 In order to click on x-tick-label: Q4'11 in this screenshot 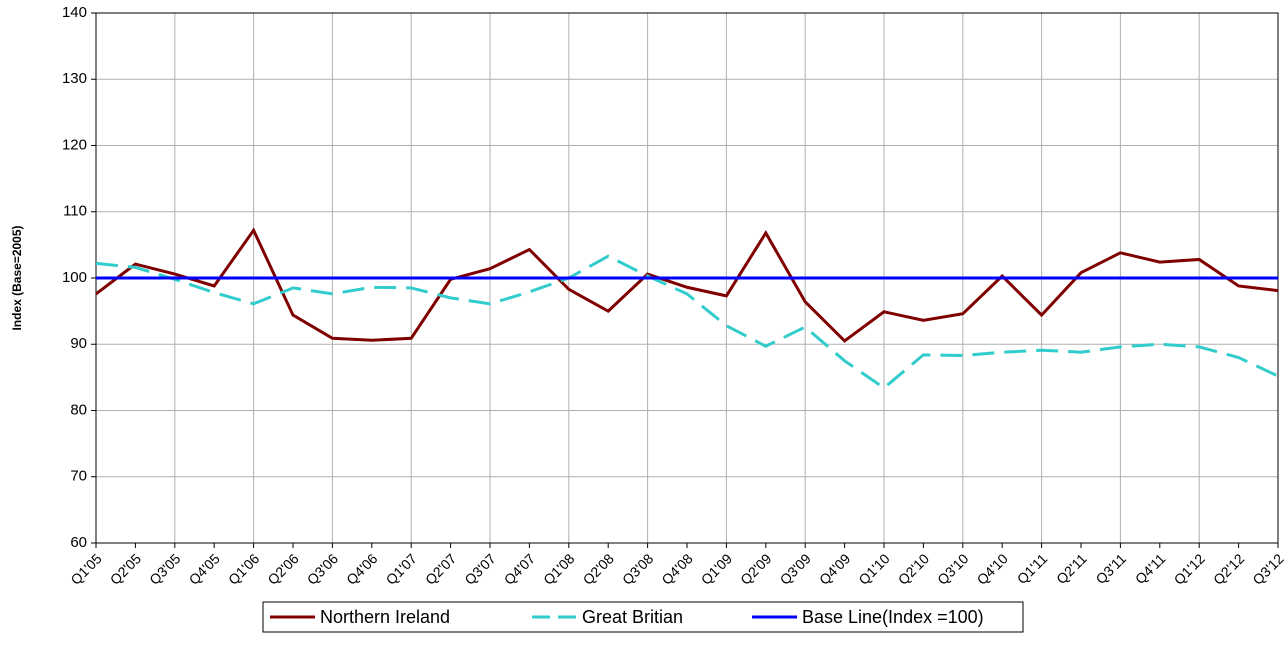, I will do `click(1150, 568)`.